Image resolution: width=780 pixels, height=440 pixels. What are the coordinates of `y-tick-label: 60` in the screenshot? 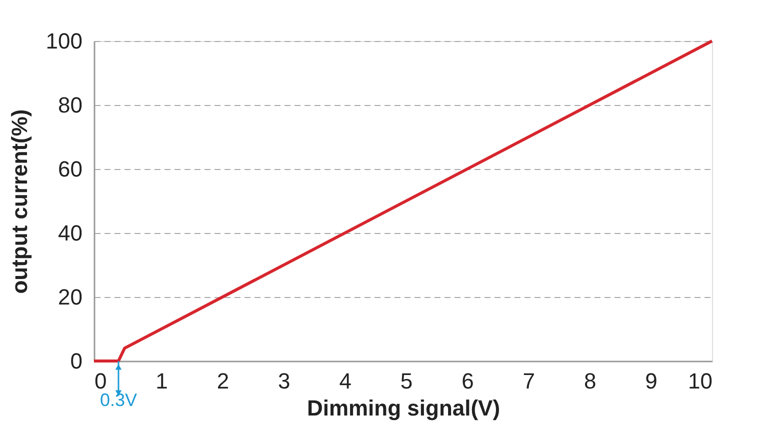 It's located at (70, 169).